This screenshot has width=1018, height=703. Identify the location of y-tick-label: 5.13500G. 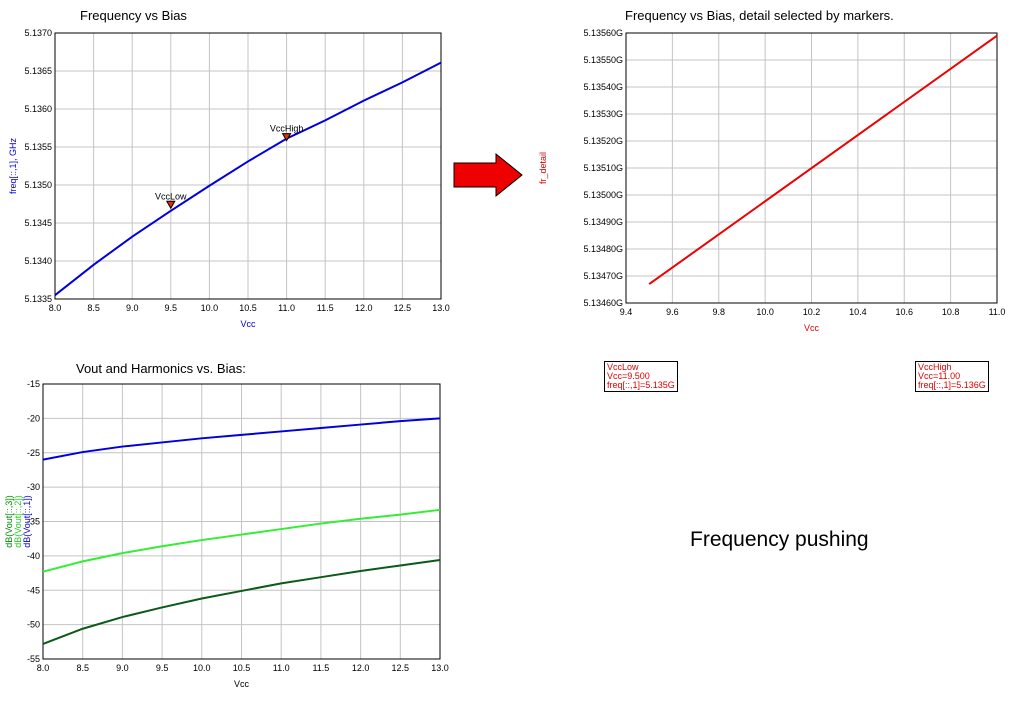
(603, 195).